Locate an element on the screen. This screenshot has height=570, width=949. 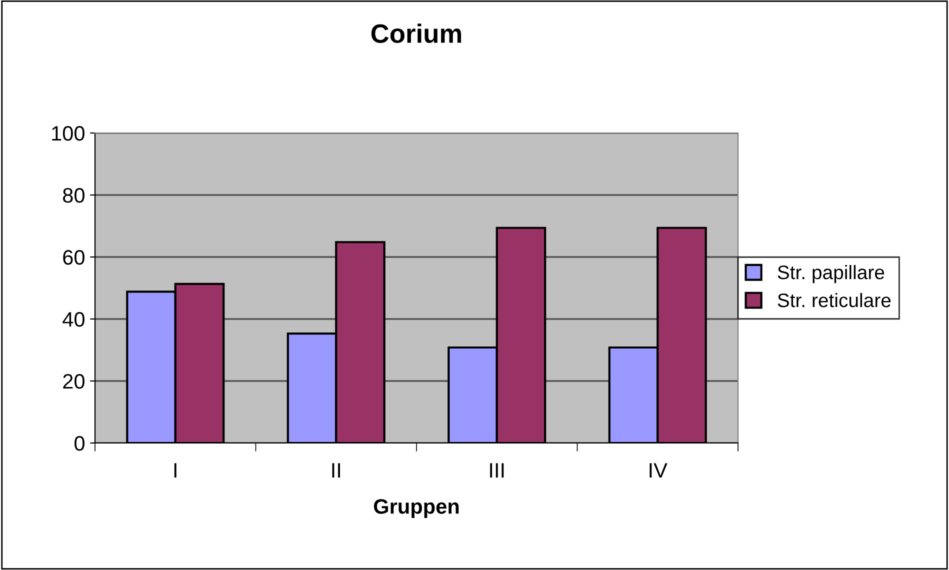
legend-label: Str. papillare is located at coordinates (831, 274).